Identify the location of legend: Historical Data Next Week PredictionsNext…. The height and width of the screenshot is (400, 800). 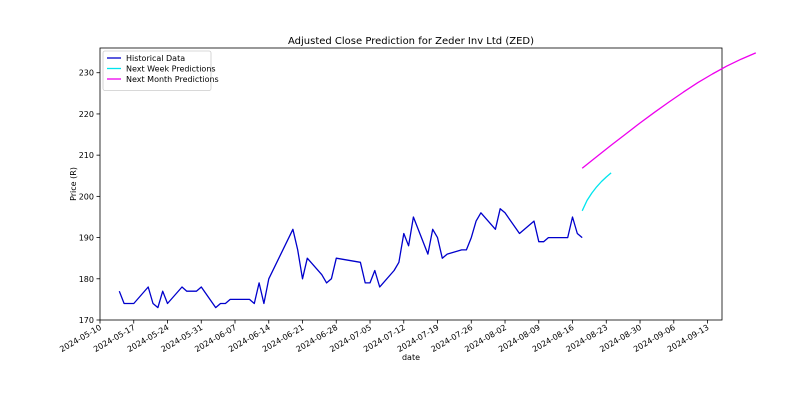
(160, 70).